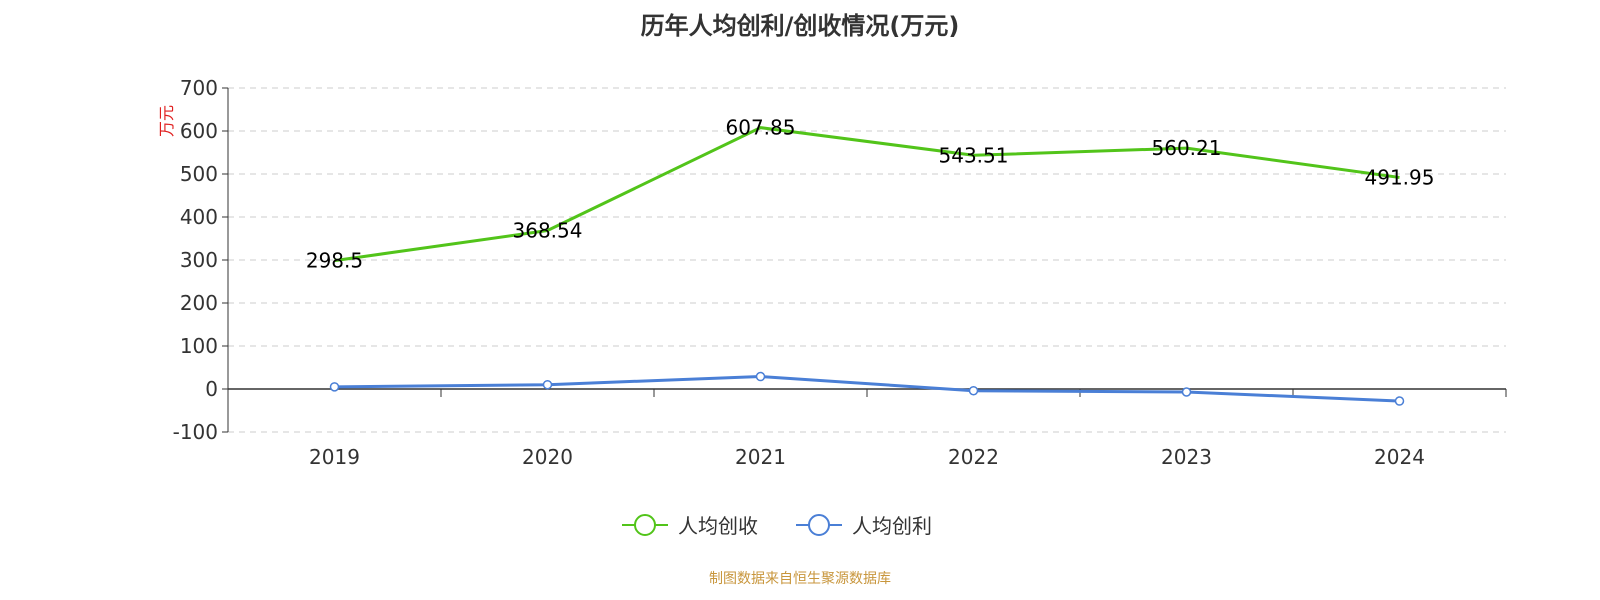 This screenshot has height=600, width=1600. I want to click on x-tick-label: 2022, so click(973, 457).